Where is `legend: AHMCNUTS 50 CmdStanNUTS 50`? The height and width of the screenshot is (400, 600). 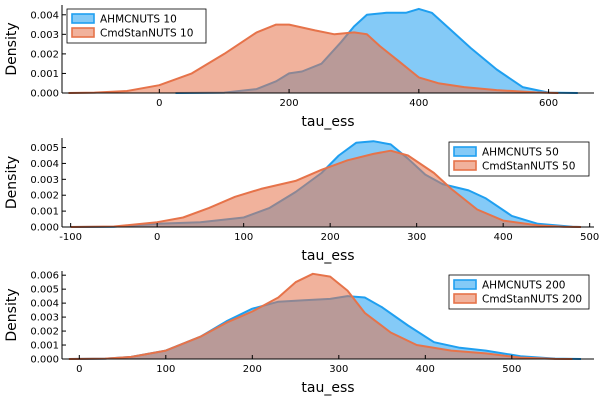 legend: AHMCNUTS 50 CmdStanNUTS 50 is located at coordinates (519, 159).